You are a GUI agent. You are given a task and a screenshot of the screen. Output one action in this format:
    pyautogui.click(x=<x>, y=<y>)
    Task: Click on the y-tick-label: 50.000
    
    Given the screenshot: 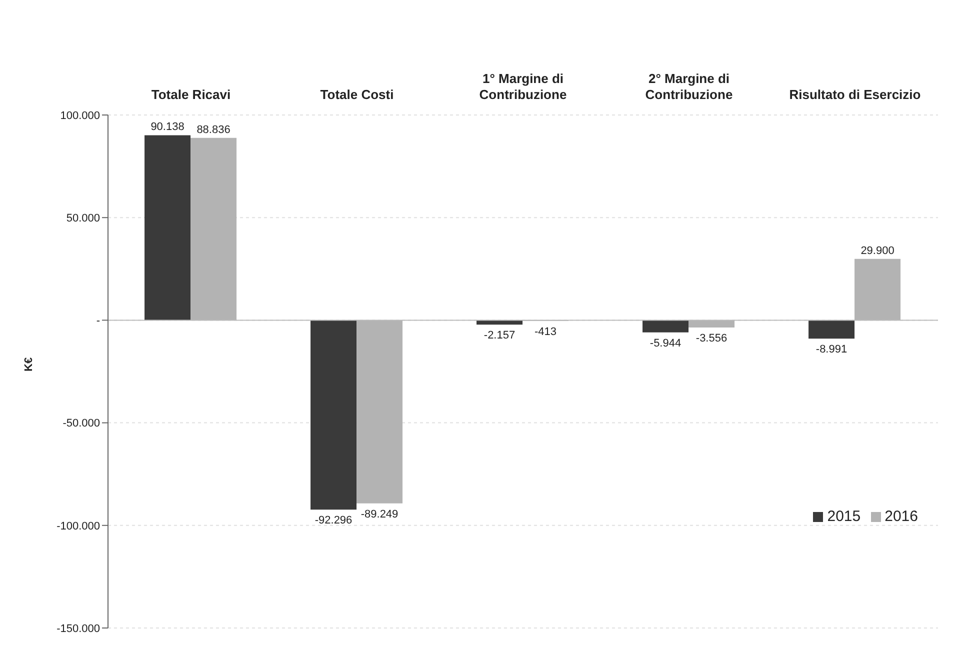 What is the action you would take?
    pyautogui.click(x=83, y=218)
    